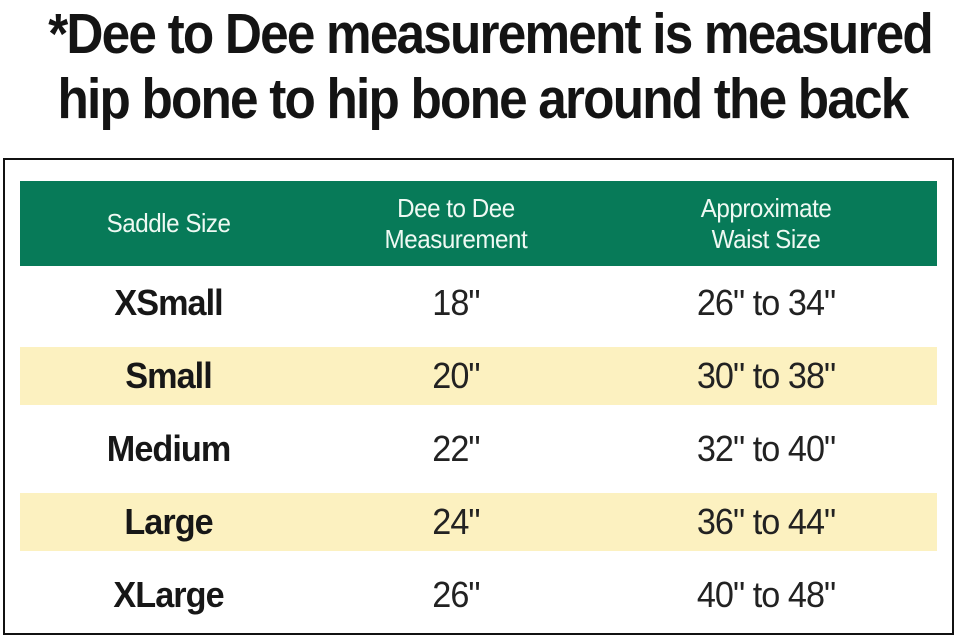  Describe the element at coordinates (456, 302) in the screenshot. I see `cell-dee-measurement: 18"` at that location.